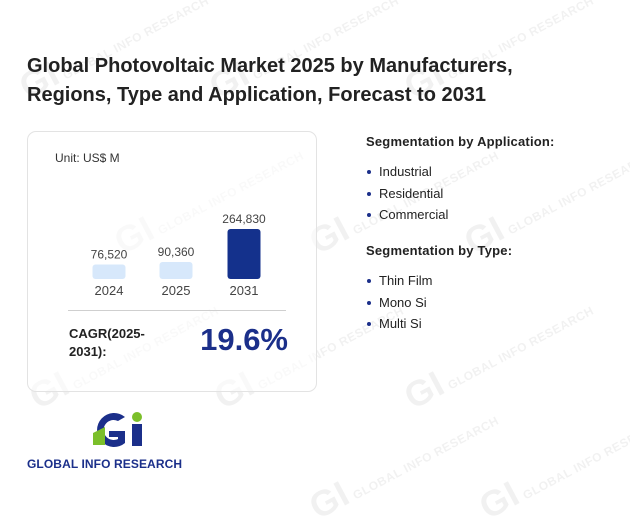 The image size is (630, 528). I want to click on value-label: 90,360, so click(176, 252).